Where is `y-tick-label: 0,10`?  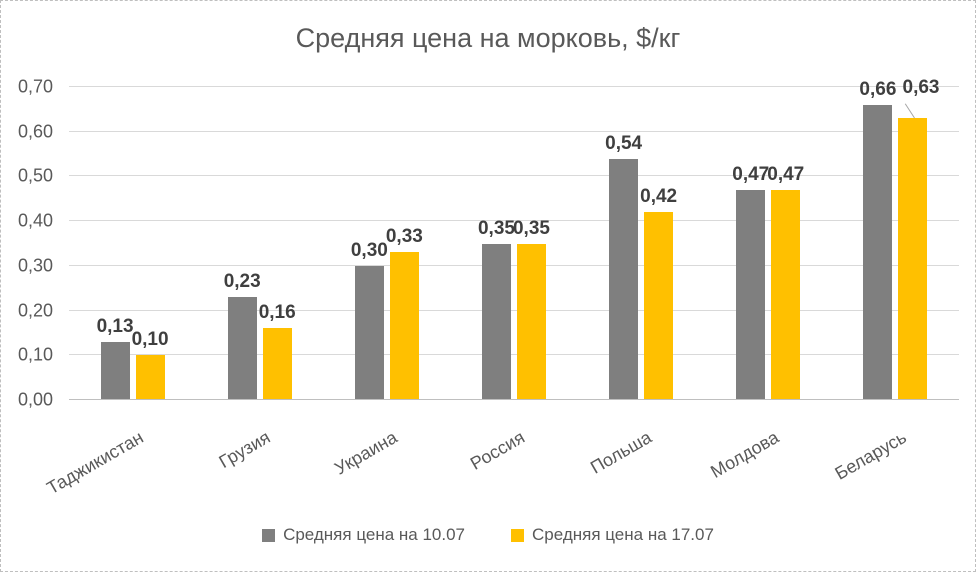
y-tick-label: 0,10 is located at coordinates (35, 354).